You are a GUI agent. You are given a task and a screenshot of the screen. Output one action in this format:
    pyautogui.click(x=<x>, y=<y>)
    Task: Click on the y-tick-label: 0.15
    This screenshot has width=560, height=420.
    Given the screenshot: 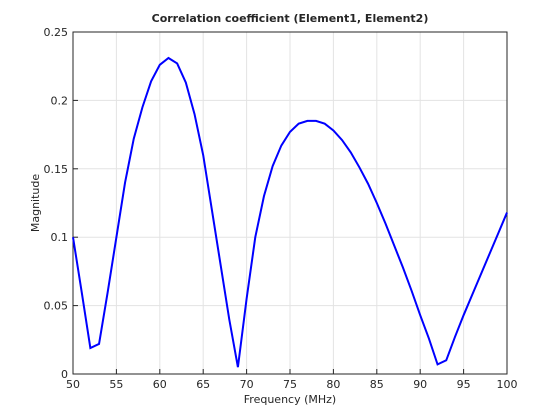 What is the action you would take?
    pyautogui.click(x=56, y=169)
    